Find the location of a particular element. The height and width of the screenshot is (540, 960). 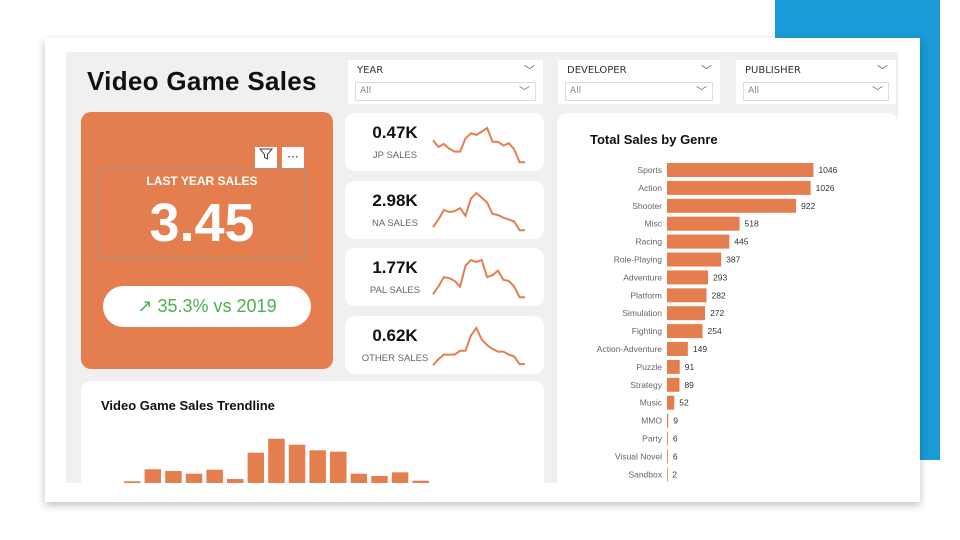

region-sales-label: OTHER SALES is located at coordinates (395, 358).